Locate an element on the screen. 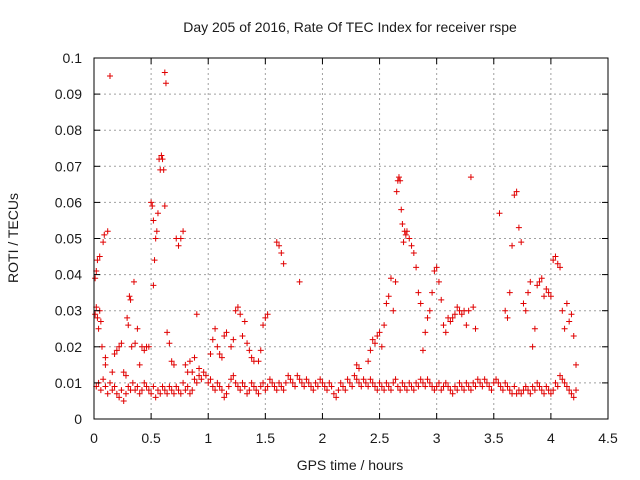 The width and height of the screenshot is (640, 480). x-tick-label: 2.5 is located at coordinates (380, 438).